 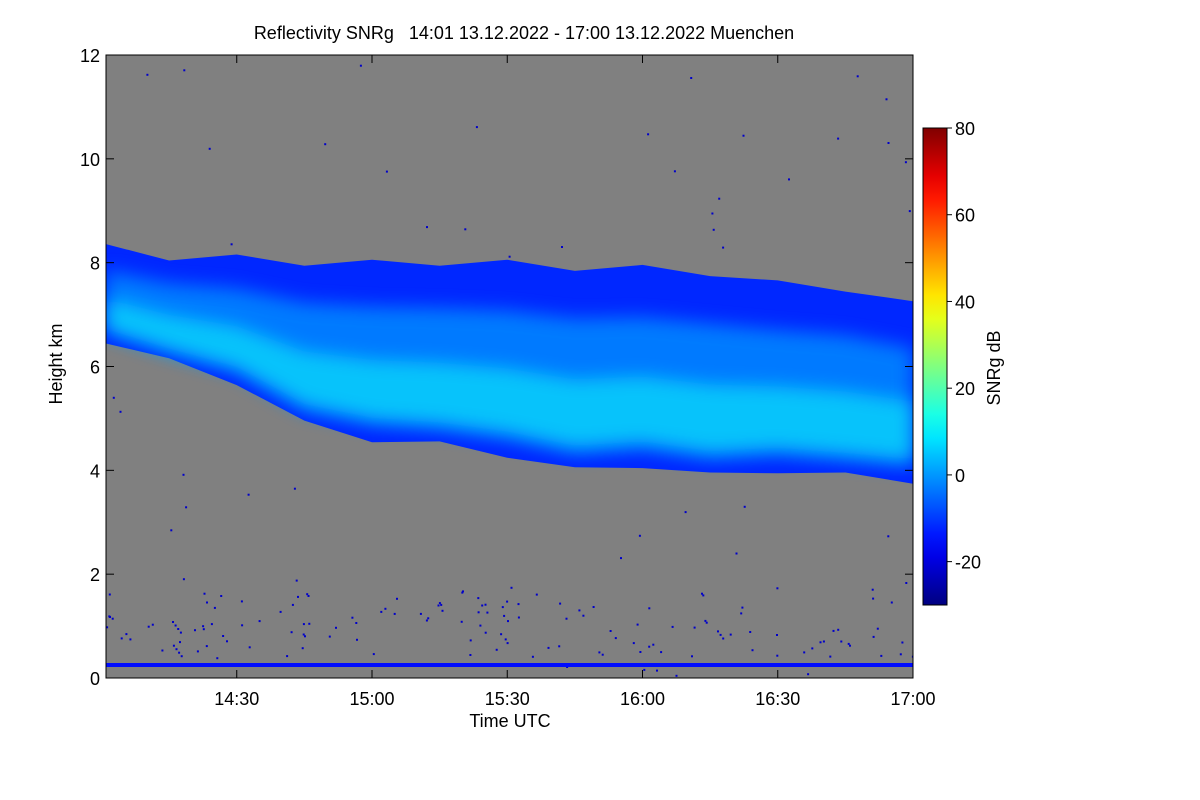 I want to click on x-tick-label: 16:30, so click(x=777, y=699).